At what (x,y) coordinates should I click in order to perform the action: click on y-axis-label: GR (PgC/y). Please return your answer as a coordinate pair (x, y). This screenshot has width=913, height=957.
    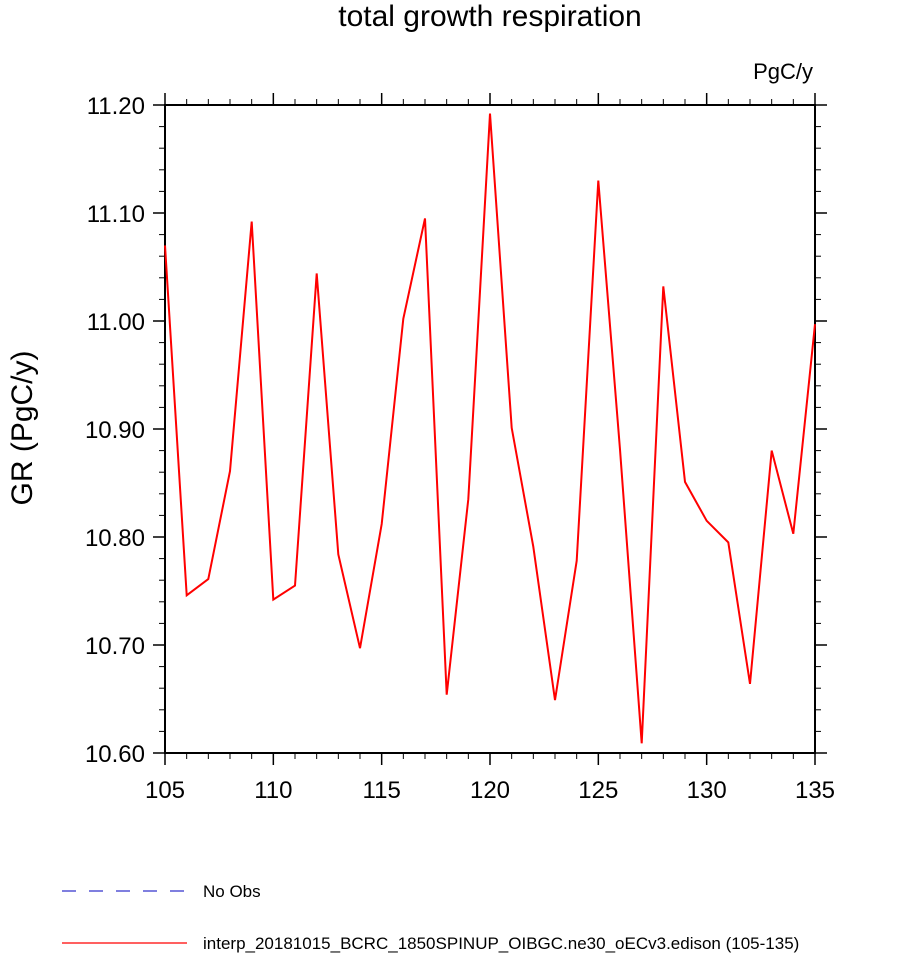
    Looking at the image, I should click on (22, 427).